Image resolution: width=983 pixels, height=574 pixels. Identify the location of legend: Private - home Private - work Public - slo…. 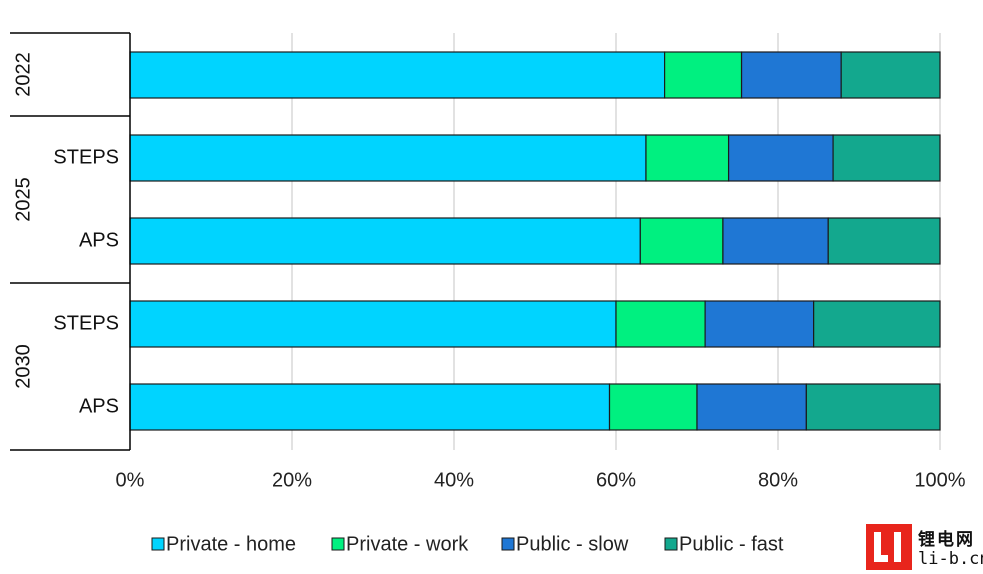
(467, 544).